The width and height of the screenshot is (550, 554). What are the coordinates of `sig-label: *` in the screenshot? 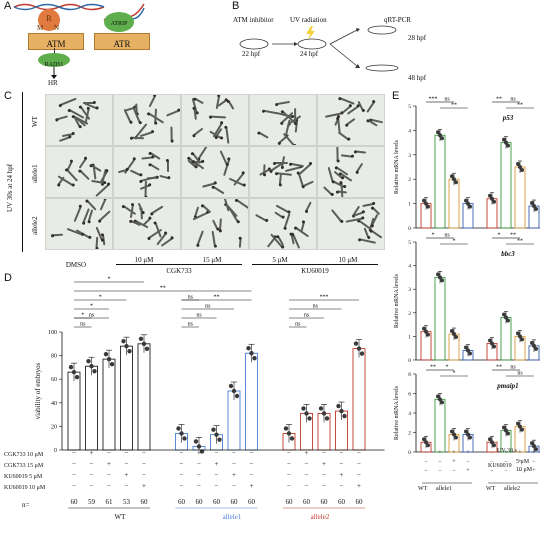 It's located at (433, 236).